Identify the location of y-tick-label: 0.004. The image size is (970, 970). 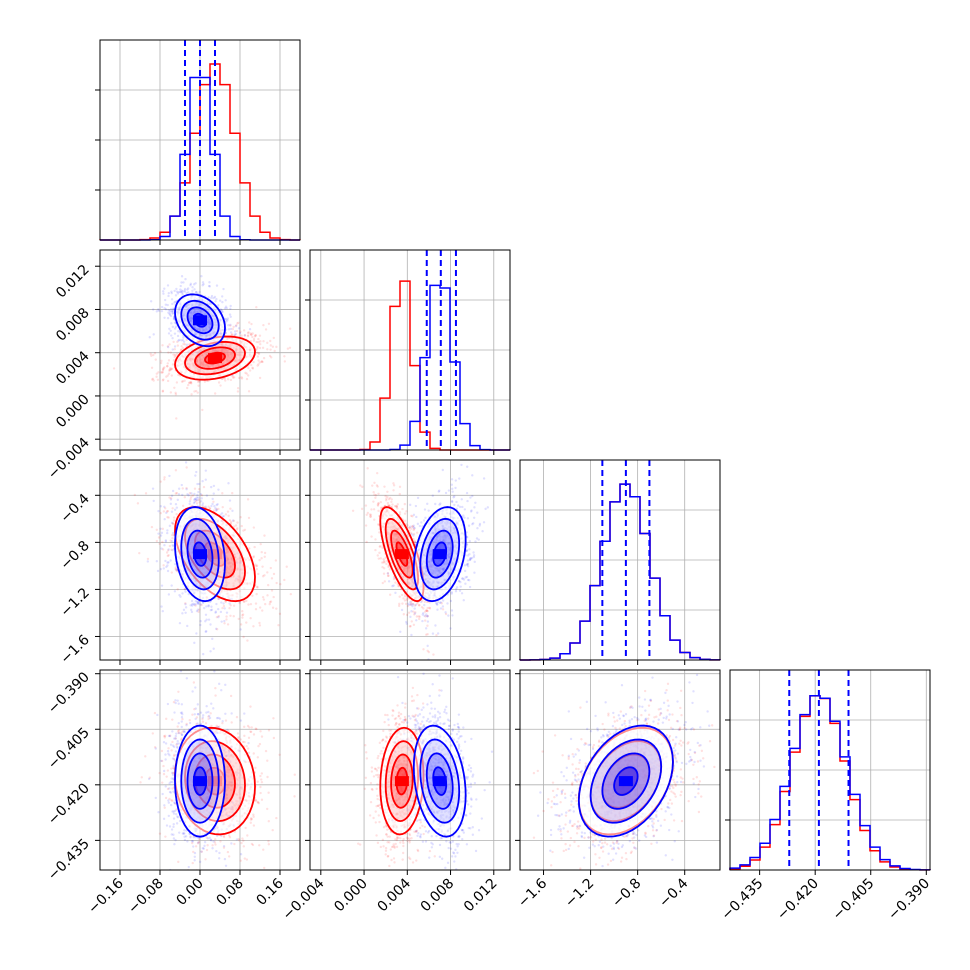
(73, 368).